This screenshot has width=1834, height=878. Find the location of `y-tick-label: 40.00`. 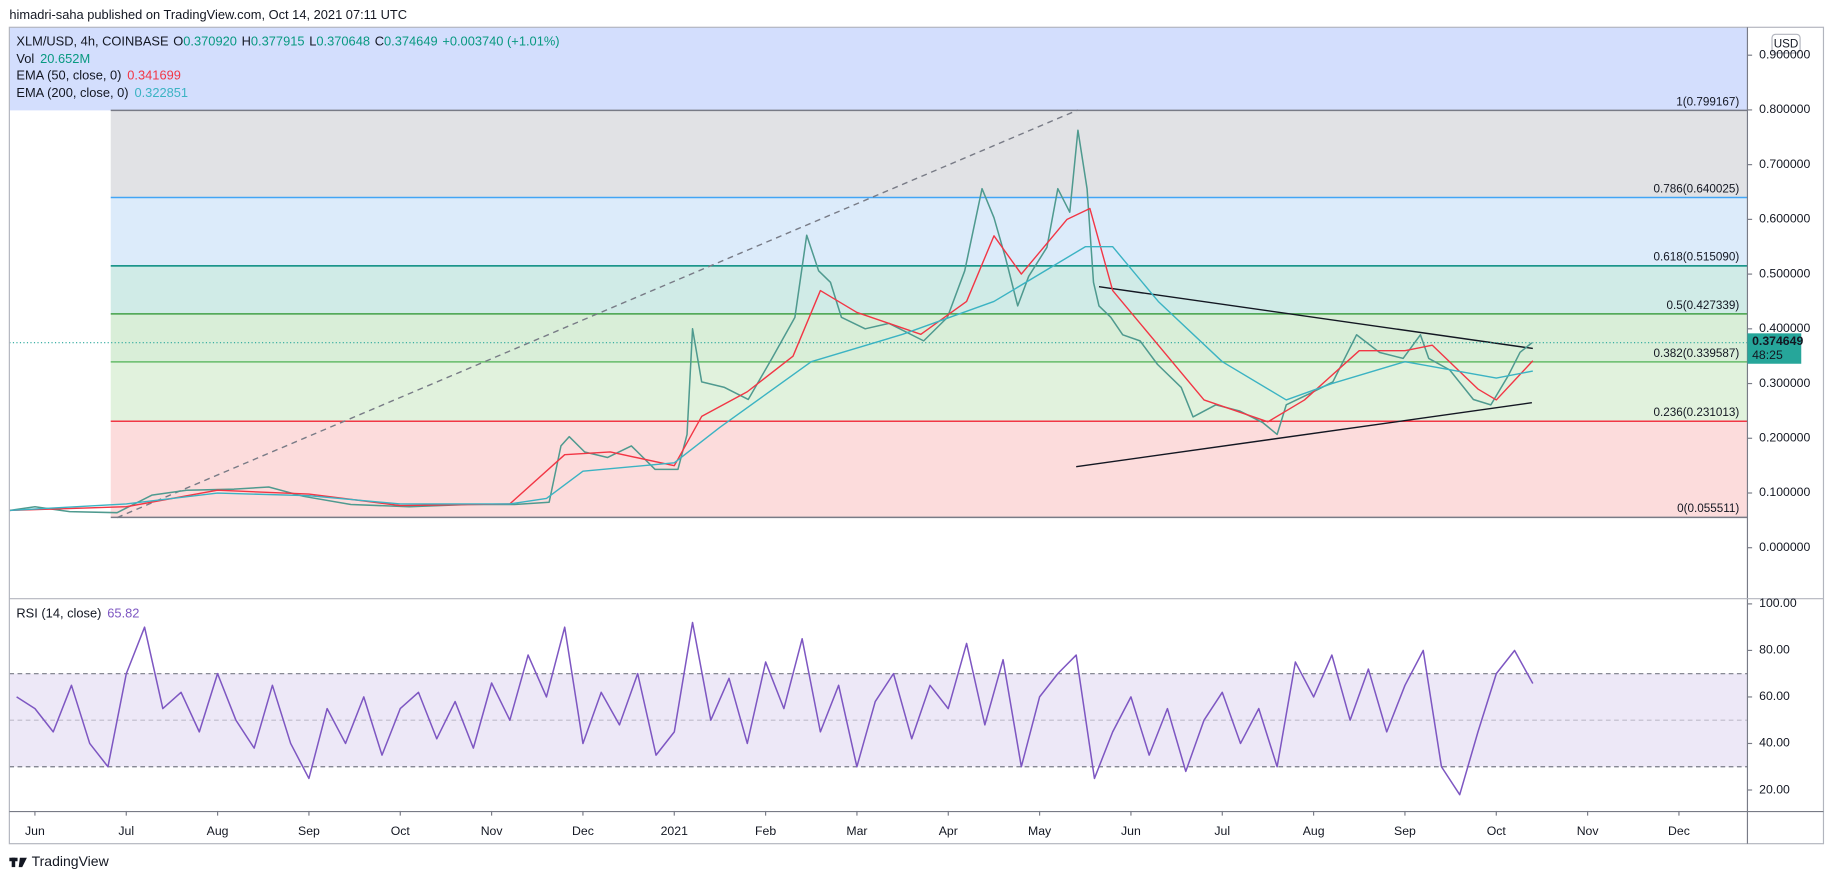

y-tick-label: 40.00 is located at coordinates (1774, 743).